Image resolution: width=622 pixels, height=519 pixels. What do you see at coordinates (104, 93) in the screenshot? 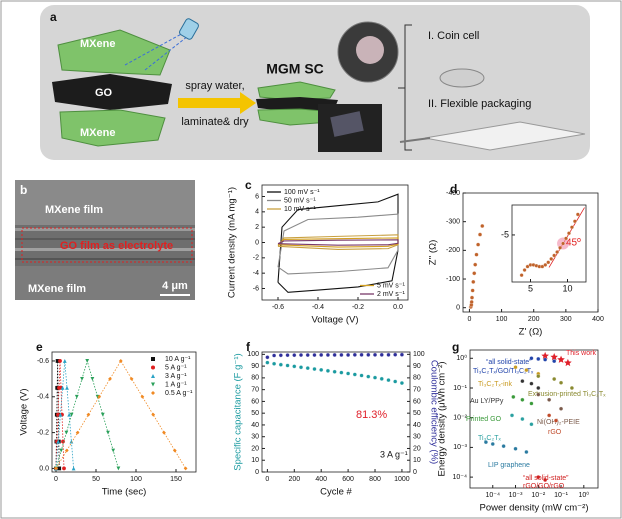
I see `layer-label: GO` at bounding box center [104, 93].